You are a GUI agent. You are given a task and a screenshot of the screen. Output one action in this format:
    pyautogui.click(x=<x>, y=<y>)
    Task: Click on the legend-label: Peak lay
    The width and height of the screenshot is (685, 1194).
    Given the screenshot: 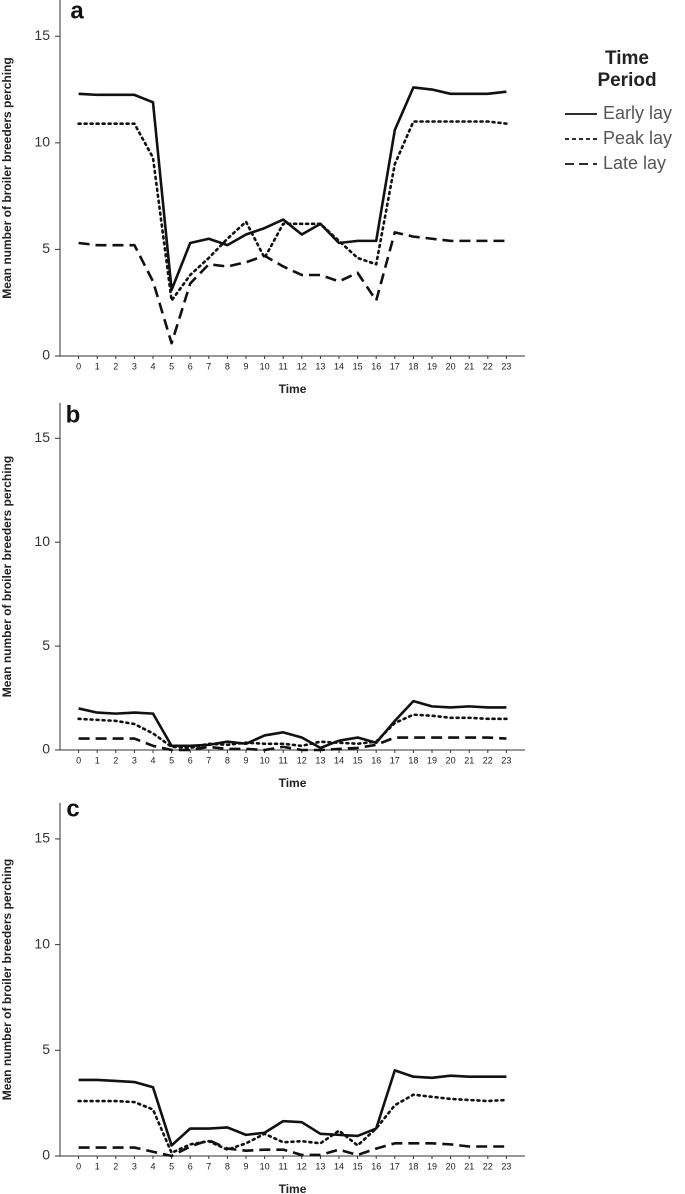 What is the action you would take?
    pyautogui.click(x=637, y=138)
    